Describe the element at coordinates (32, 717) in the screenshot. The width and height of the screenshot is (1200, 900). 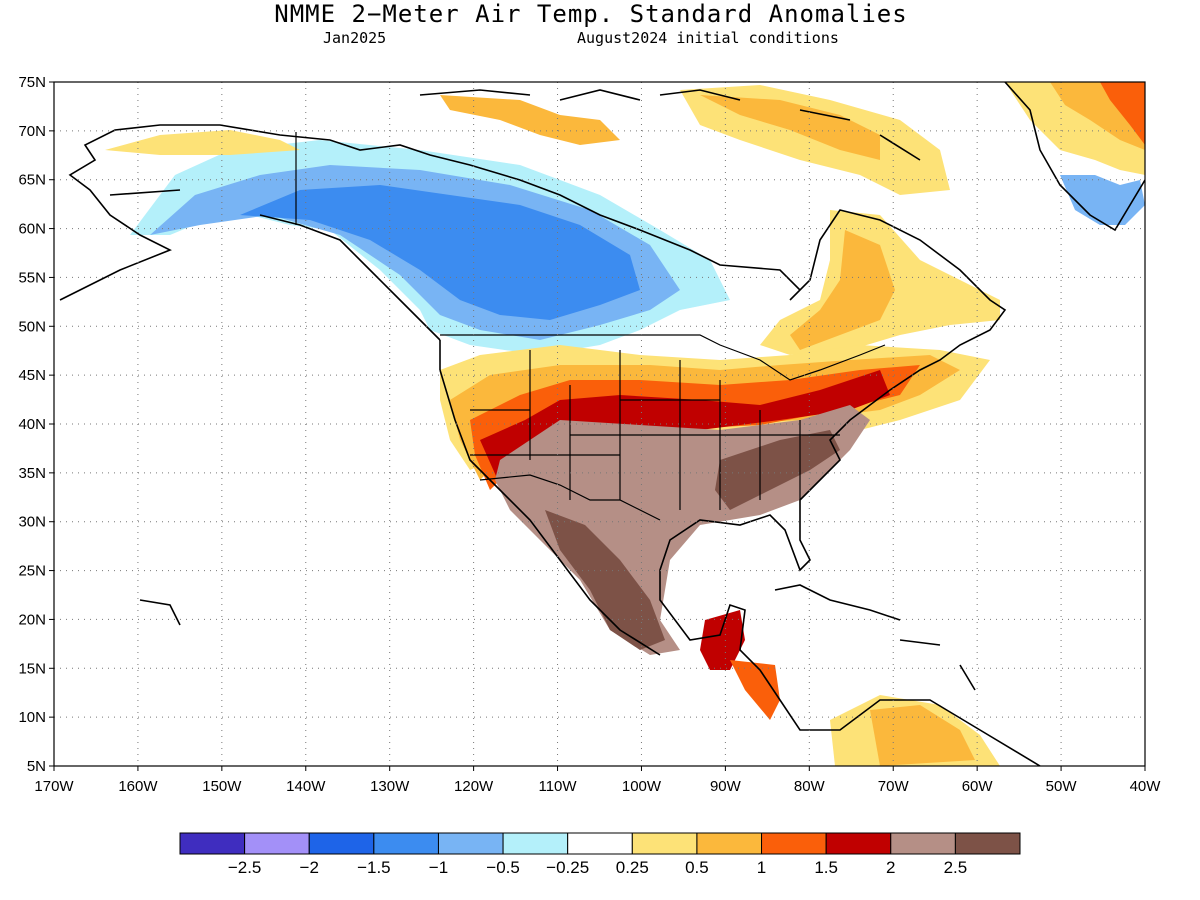
I see `lat-tick-label: 10N` at that location.